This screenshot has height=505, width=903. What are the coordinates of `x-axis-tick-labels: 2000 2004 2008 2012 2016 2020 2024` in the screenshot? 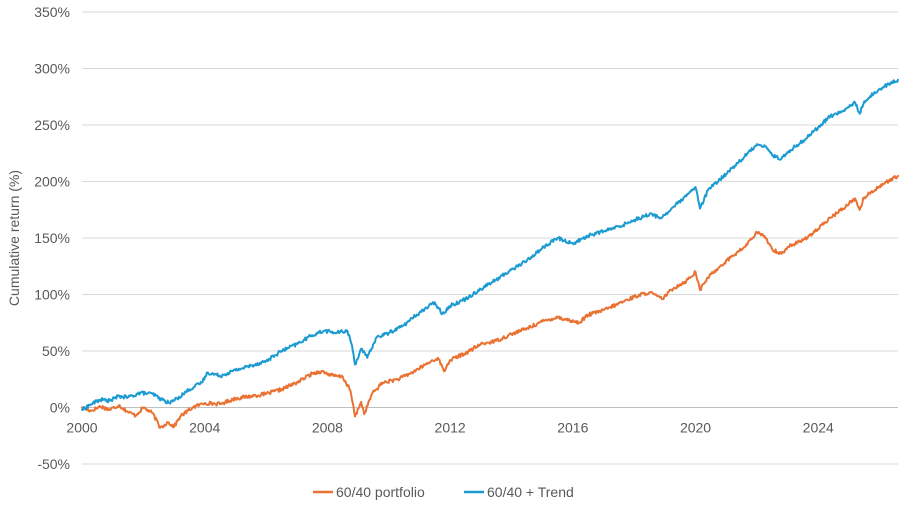 It's located at (450, 428).